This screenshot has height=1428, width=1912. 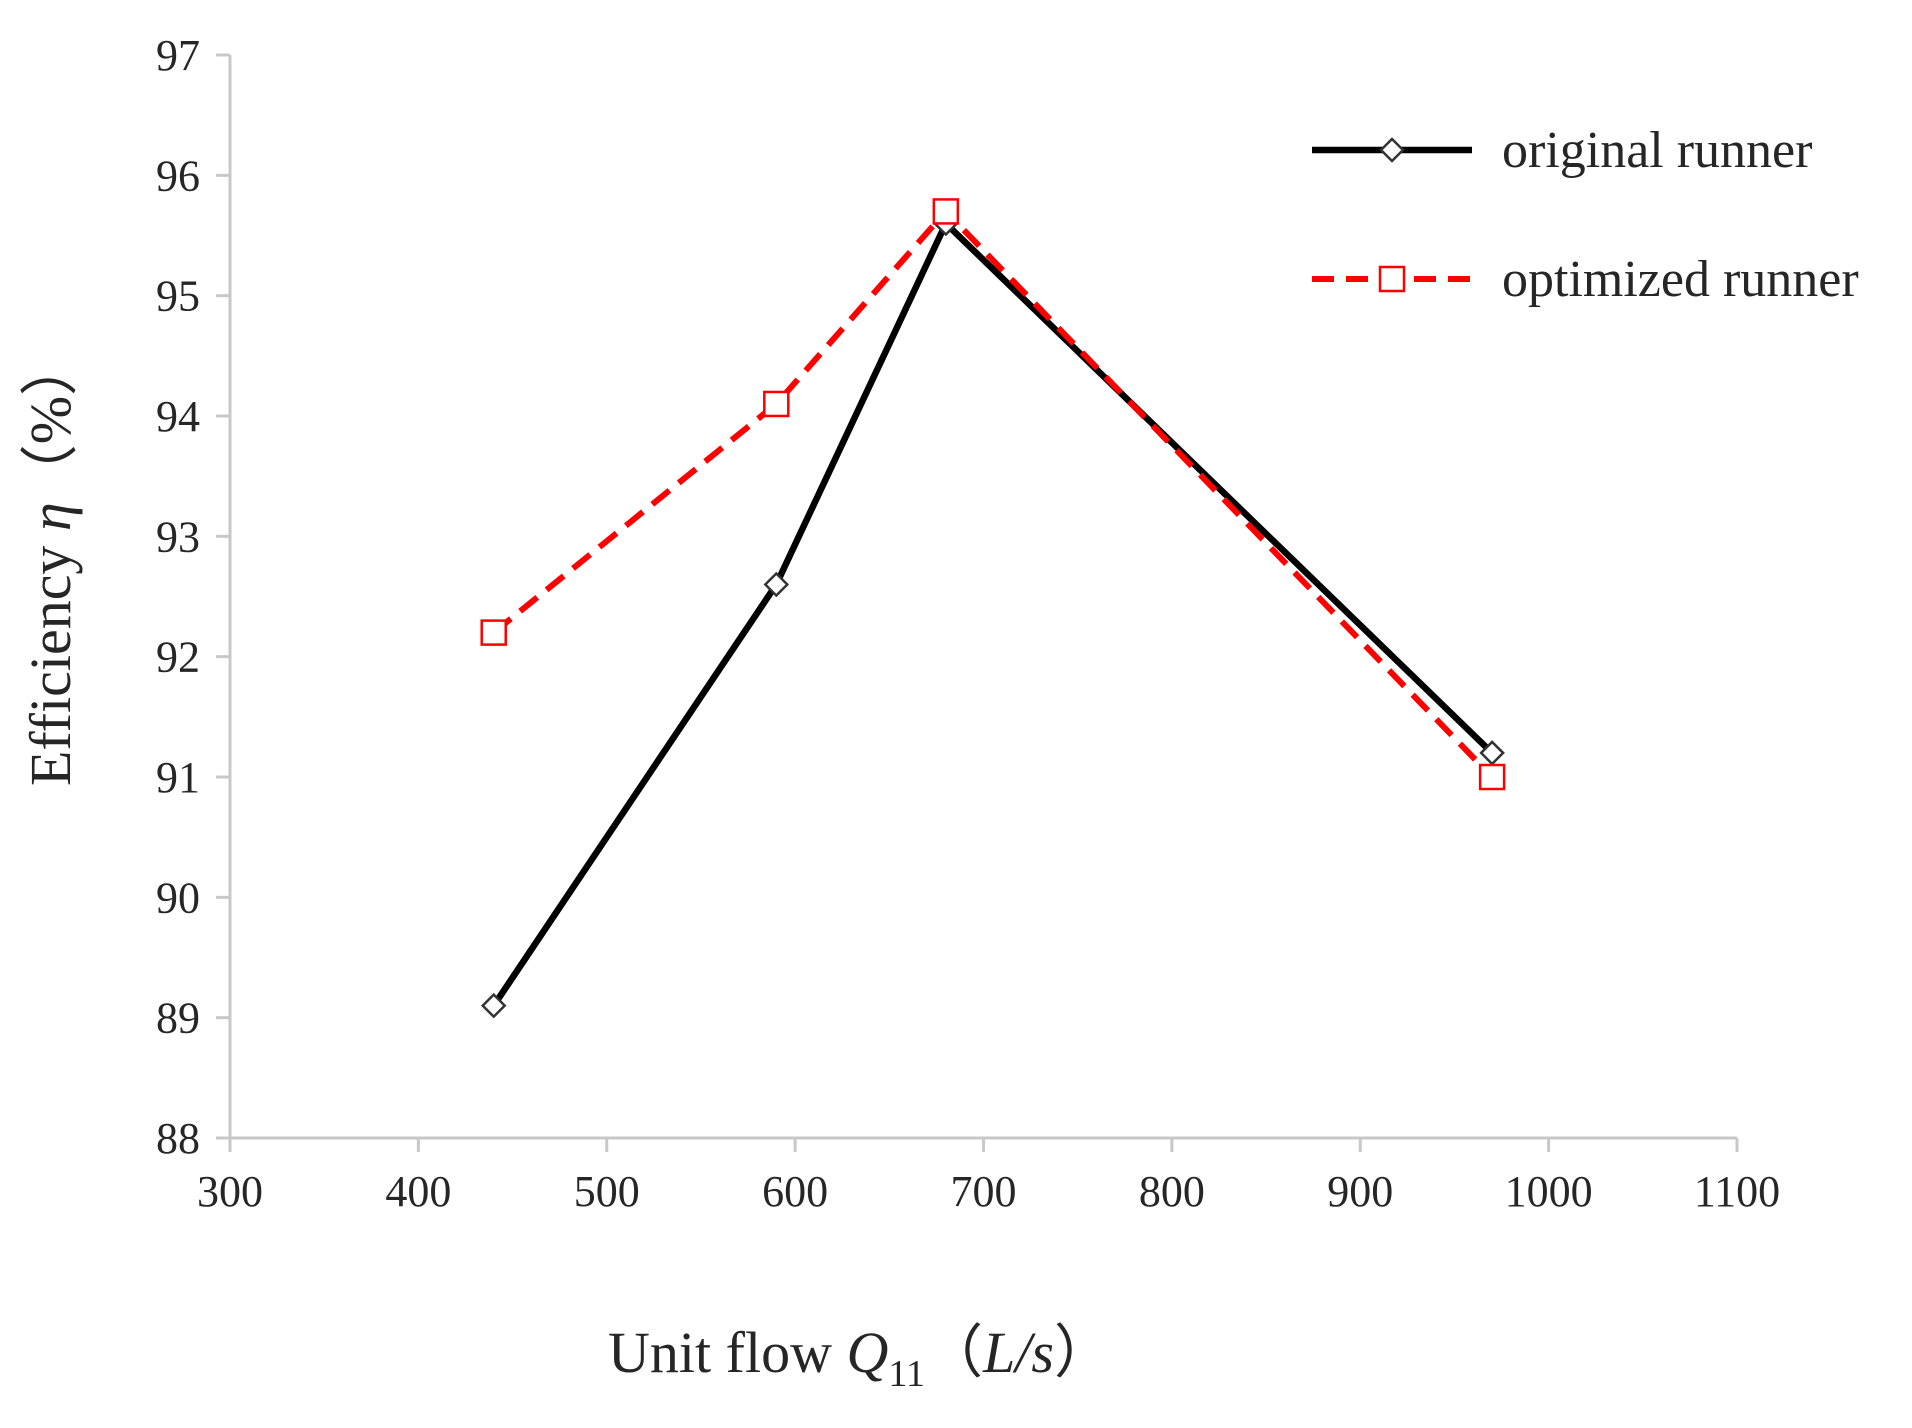 I want to click on y-axis-title: Efficiency η（%）, so click(x=50, y=562).